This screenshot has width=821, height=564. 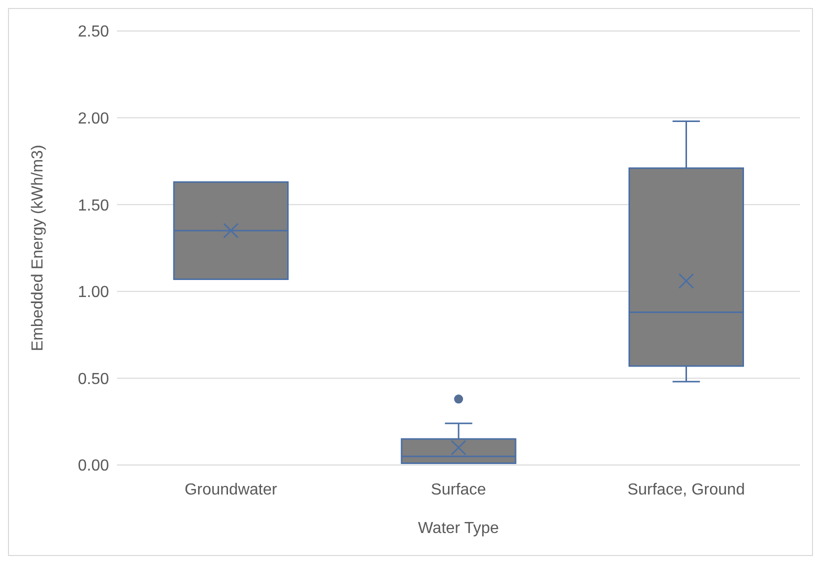 I want to click on y-tick-label: 0.50, so click(x=94, y=379).